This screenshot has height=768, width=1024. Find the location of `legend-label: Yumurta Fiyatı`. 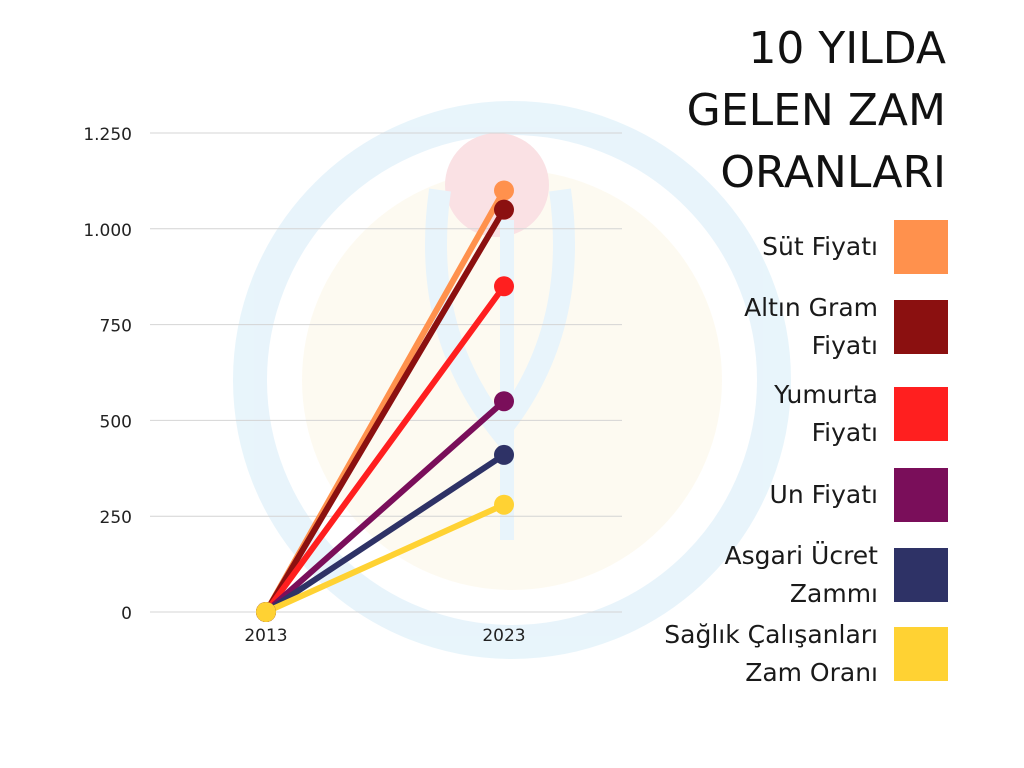

legend-label: Yumurta Fiyatı is located at coordinates (826, 413).